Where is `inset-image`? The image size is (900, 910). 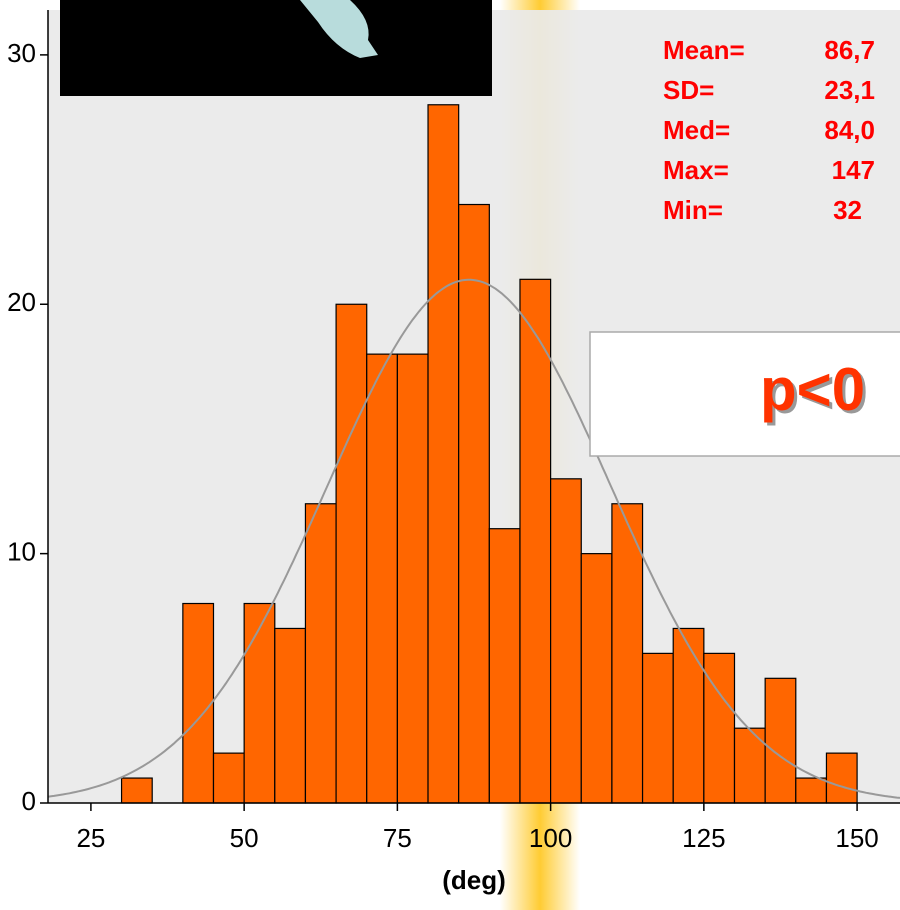
inset-image is located at coordinates (276, 48).